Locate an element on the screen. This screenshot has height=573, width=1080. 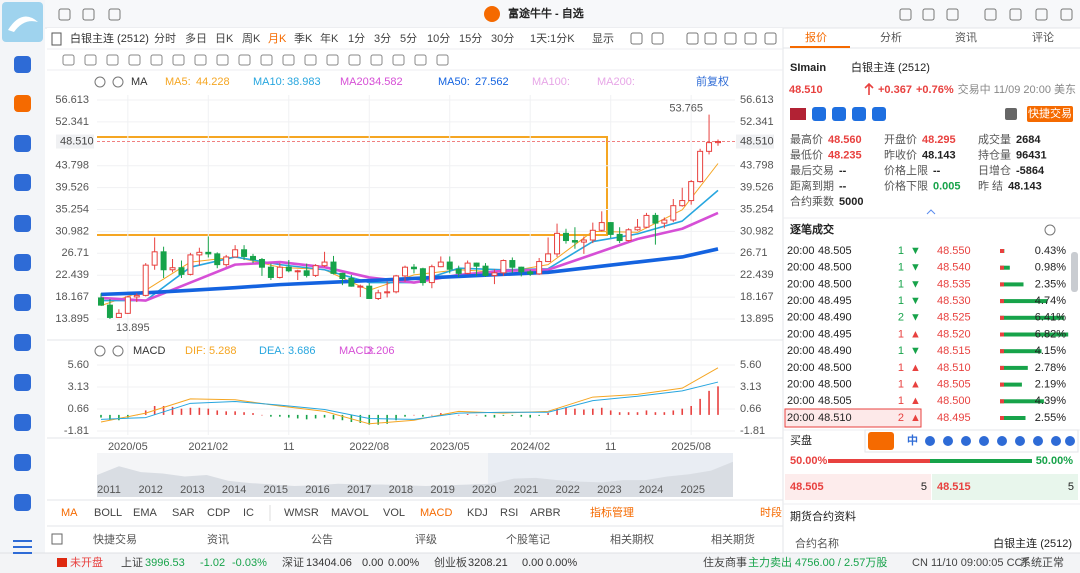
period-tab: 多日 is located at coordinates (196, 38).